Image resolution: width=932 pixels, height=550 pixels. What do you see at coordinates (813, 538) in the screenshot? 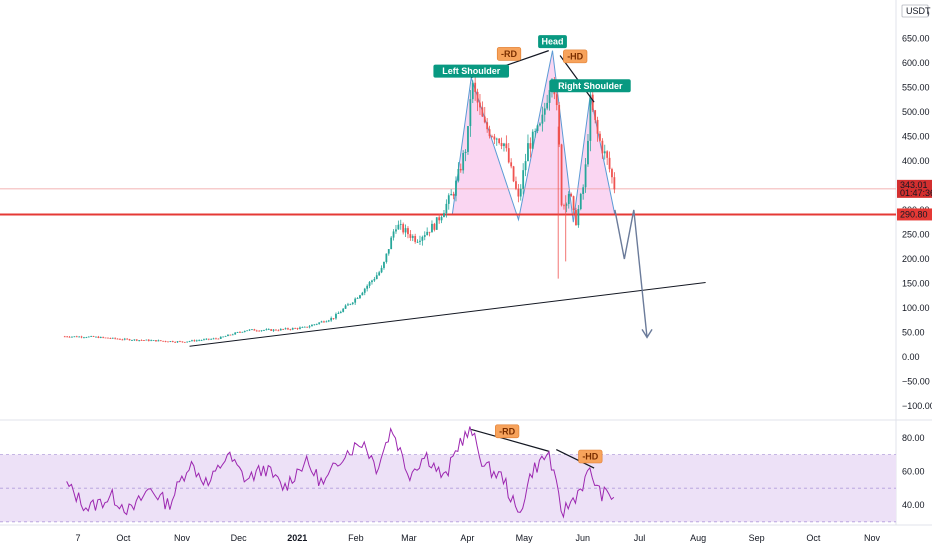
I see `time-tick-label: Oct` at bounding box center [813, 538].